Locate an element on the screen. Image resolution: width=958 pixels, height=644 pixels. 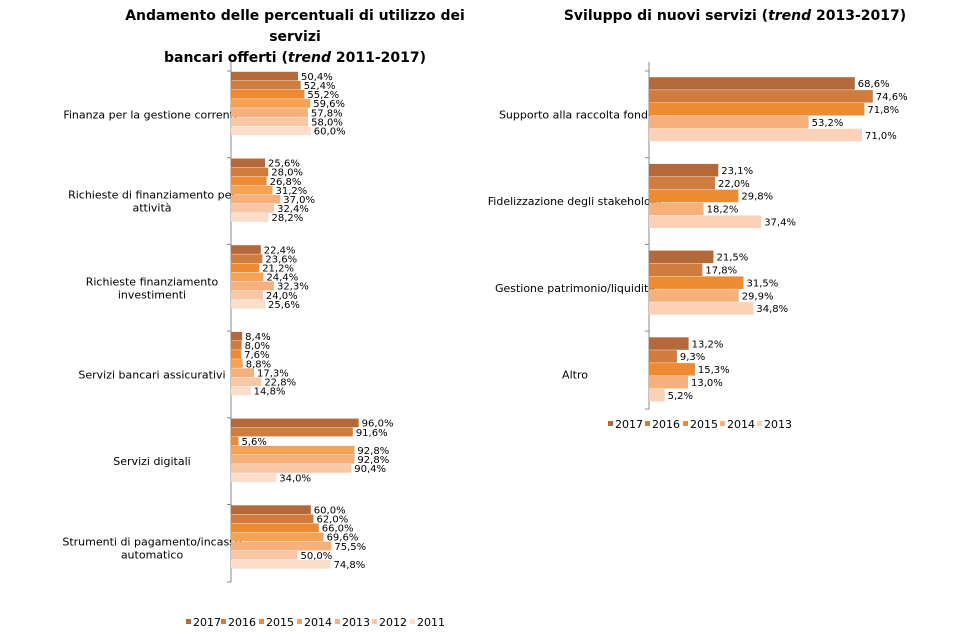
left-legend-label: 2017 is located at coordinates (207, 622).